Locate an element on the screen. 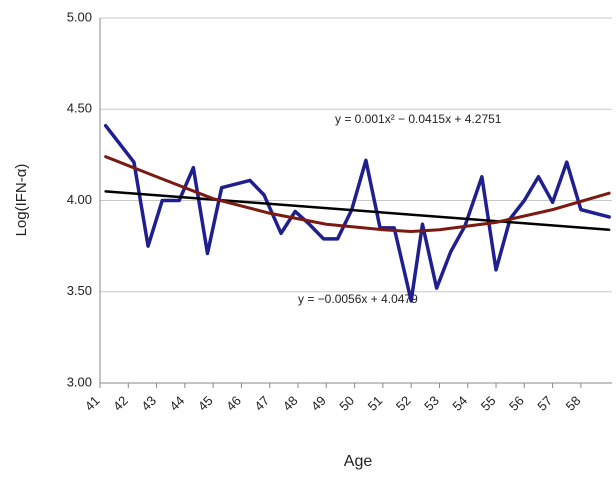  x-tick-label: 52 is located at coordinates (403, 403).